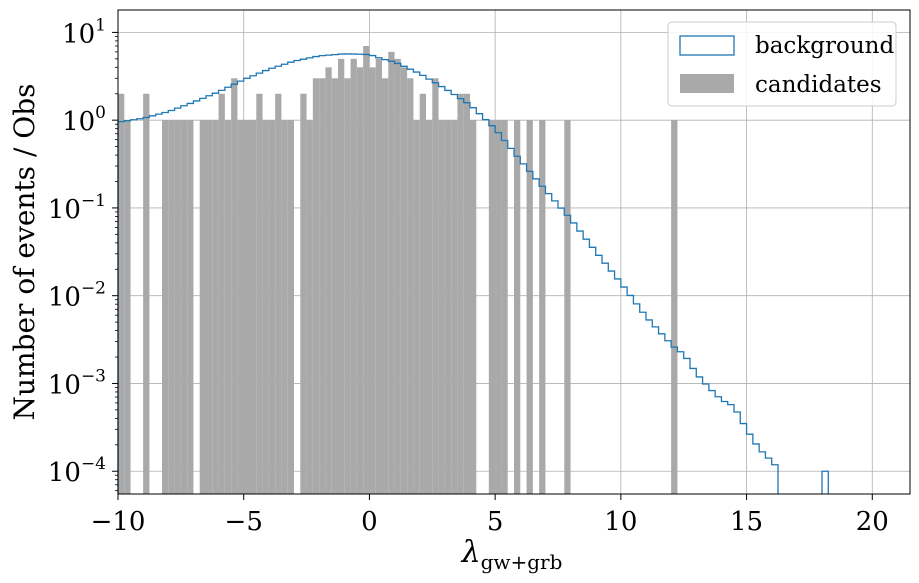 Image resolution: width=919 pixels, height=583 pixels. What do you see at coordinates (818, 85) in the screenshot?
I see `legend-candidates-label: candidates` at bounding box center [818, 85].